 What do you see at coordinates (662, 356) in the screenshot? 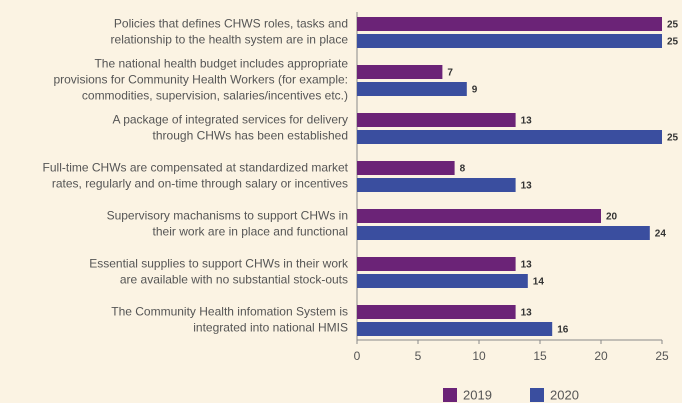
I see `x-tick-label: 25` at bounding box center [662, 356].